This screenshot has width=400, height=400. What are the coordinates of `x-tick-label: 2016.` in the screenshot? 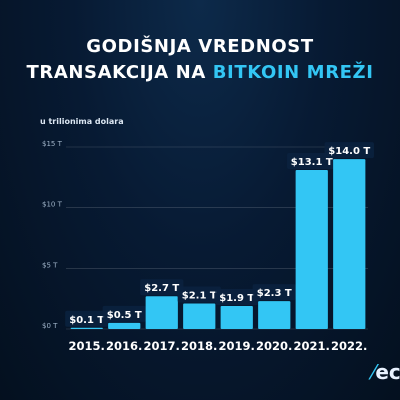 It's located at (124, 346).